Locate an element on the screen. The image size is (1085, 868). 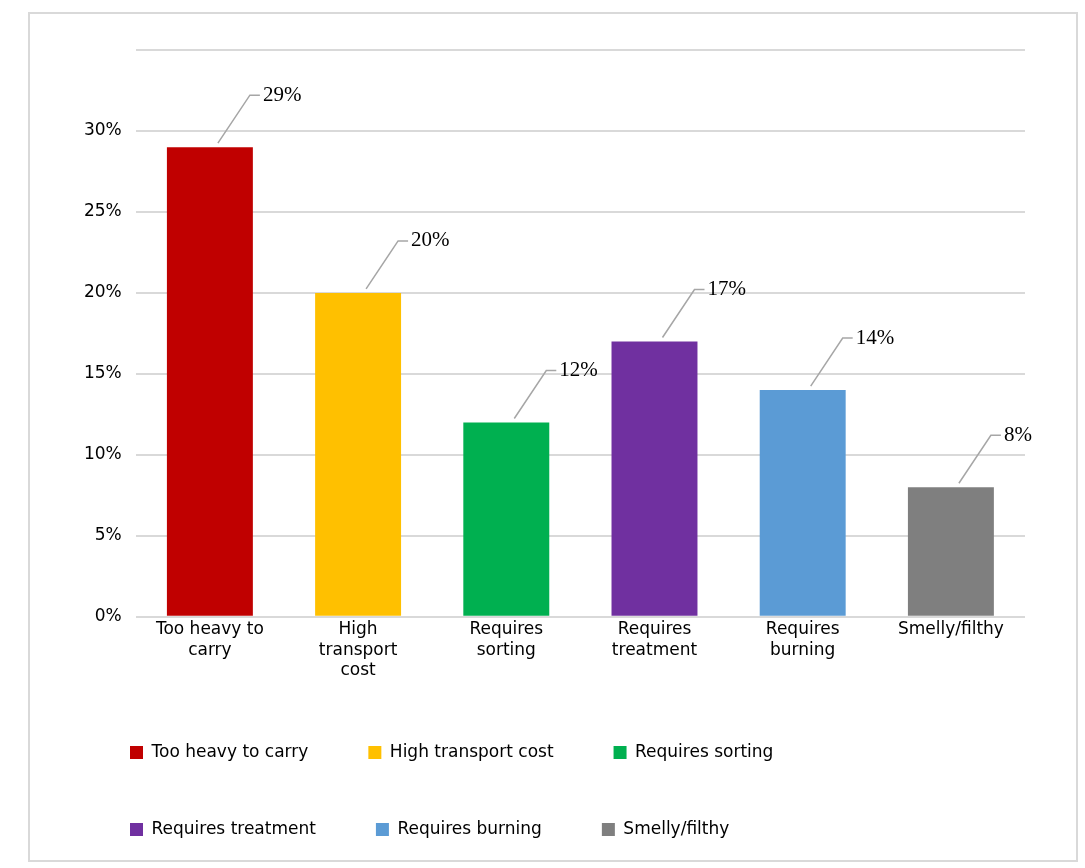
data-label: 29% is located at coordinates (282, 93).